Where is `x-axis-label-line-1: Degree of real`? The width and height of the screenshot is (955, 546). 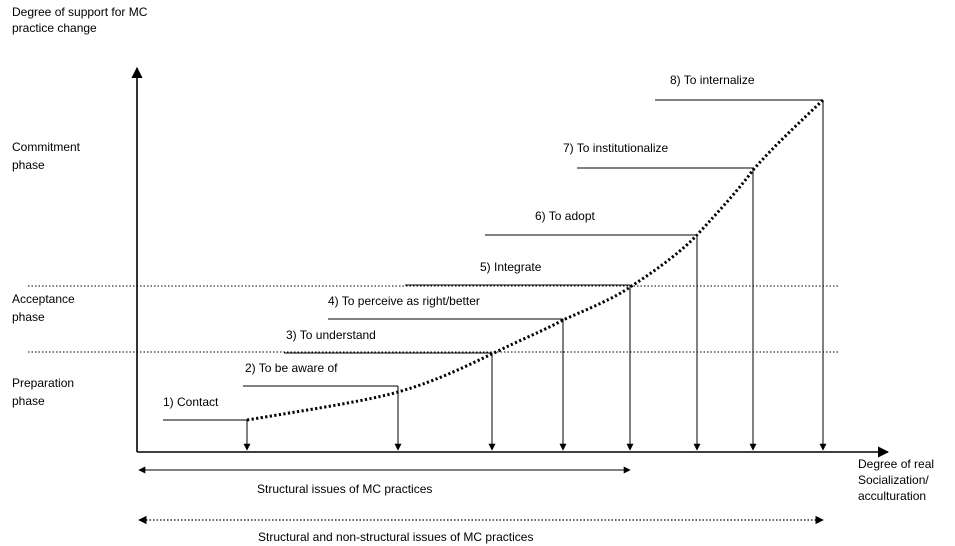 x-axis-label-line-1: Degree of real is located at coordinates (896, 464).